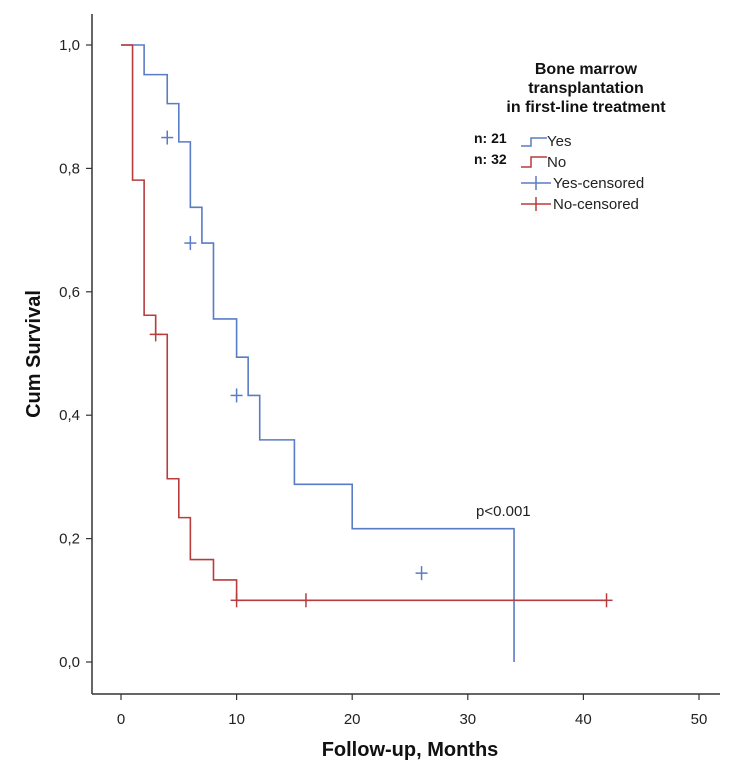 This screenshot has height=782, width=752. Describe the element at coordinates (352, 719) in the screenshot. I see `x-tick-label-2: 20` at that location.